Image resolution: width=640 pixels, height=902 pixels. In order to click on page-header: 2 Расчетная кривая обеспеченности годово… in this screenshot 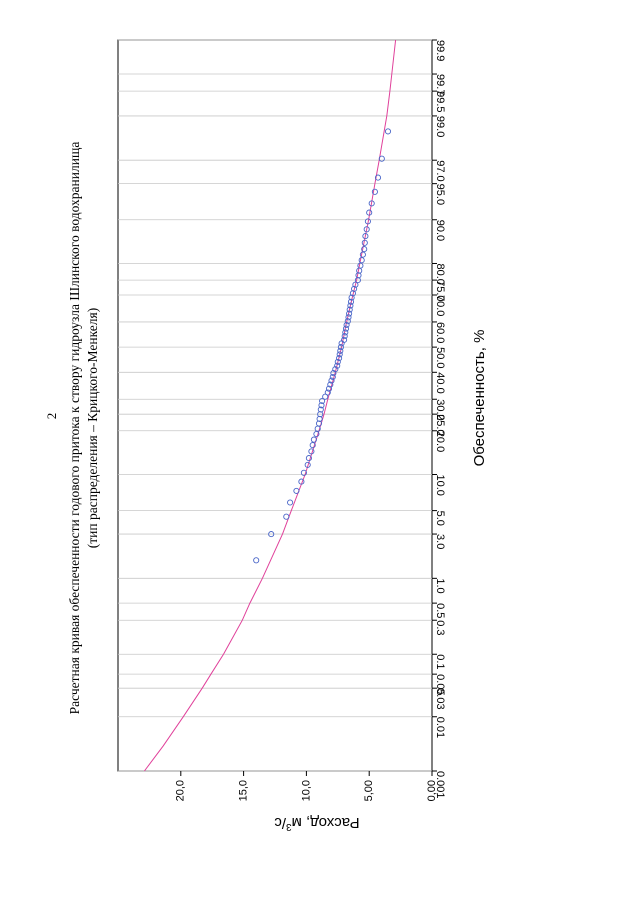, I will do `click(72, 428)`.